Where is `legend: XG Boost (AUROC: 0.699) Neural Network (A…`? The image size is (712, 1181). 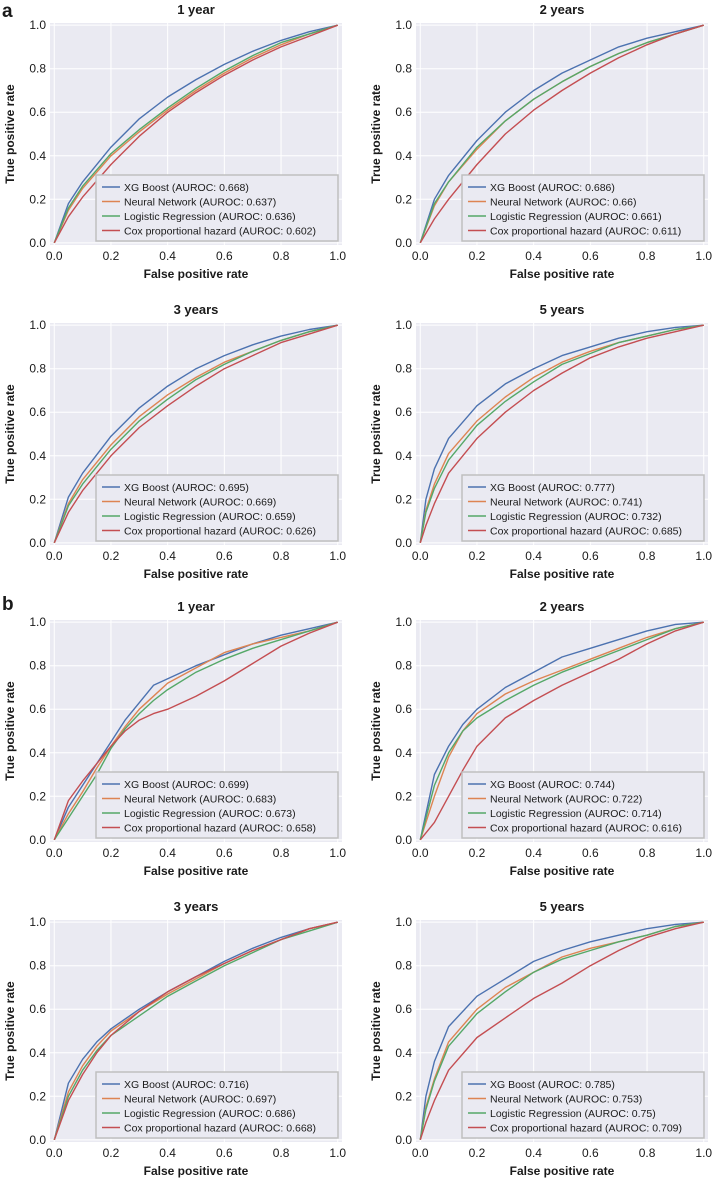 legend: XG Boost (AUROC: 0.699) Neural Network (A… is located at coordinates (217, 805).